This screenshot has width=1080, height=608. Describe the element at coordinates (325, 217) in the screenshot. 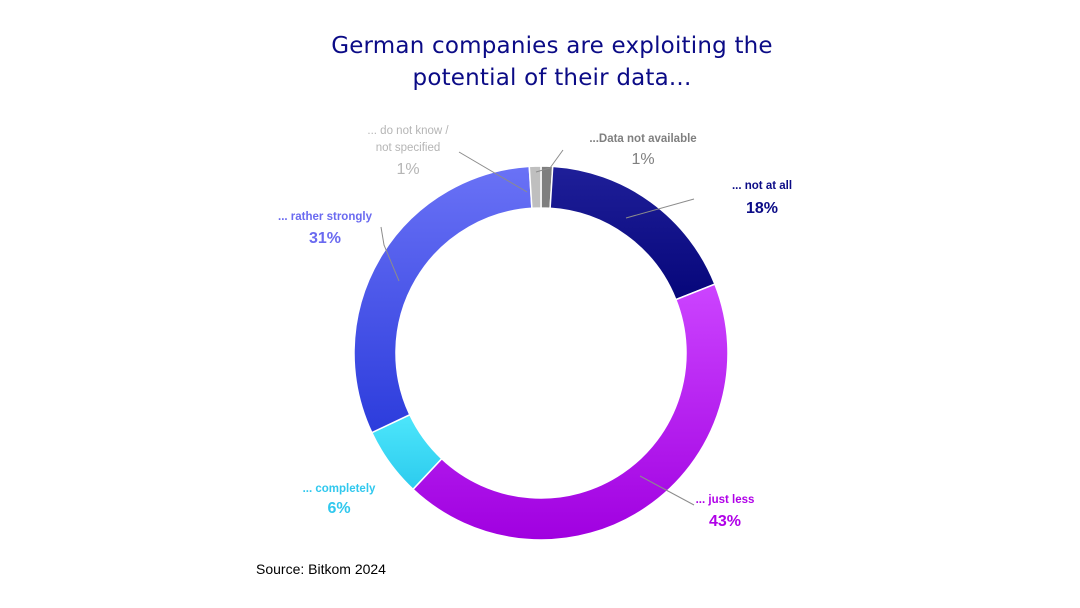

I see `label-rather-strongly: ... rather strongly` at that location.